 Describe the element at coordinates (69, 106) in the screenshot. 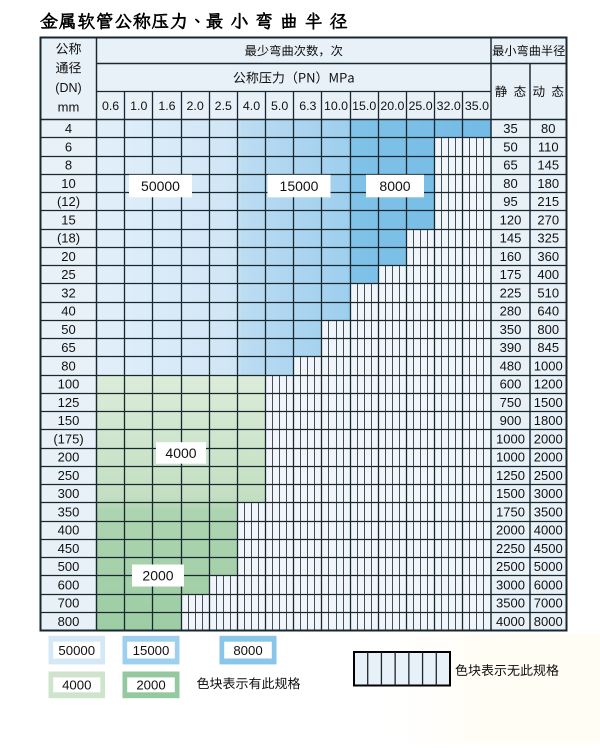

I see `svg-text: mm` at that location.